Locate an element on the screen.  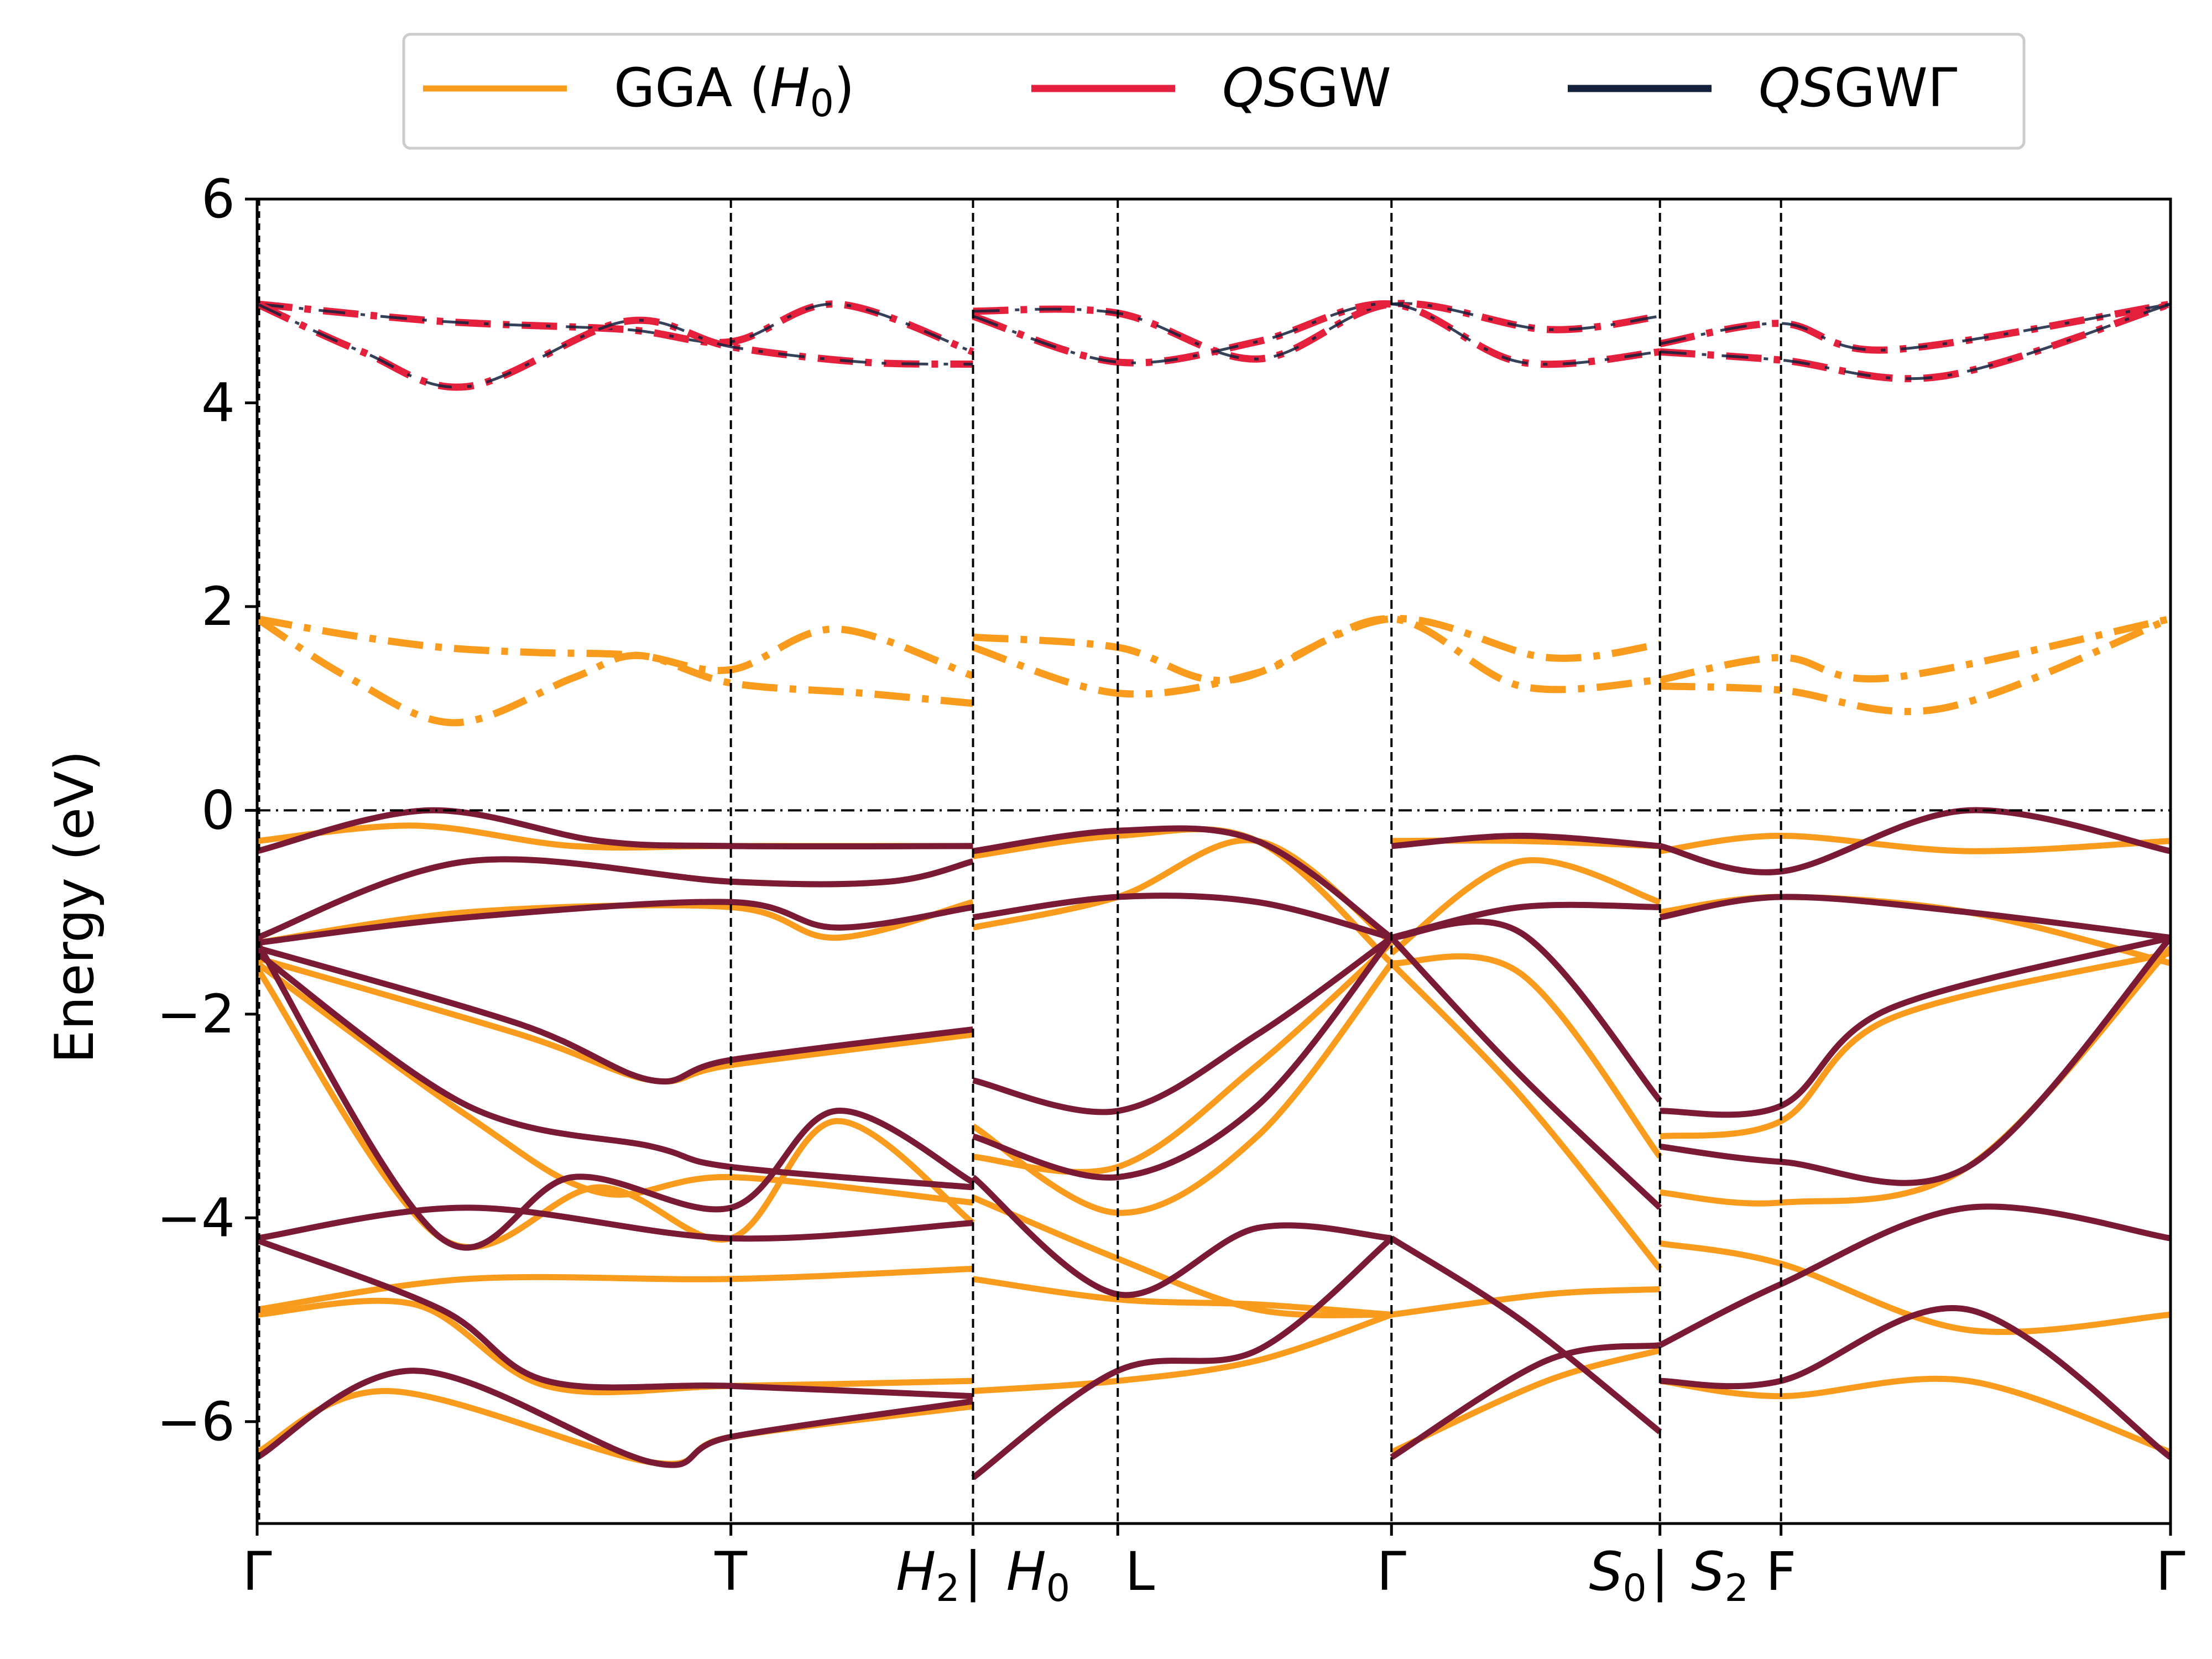
legend-label-suffix: GW is located at coordinates (1344, 88).